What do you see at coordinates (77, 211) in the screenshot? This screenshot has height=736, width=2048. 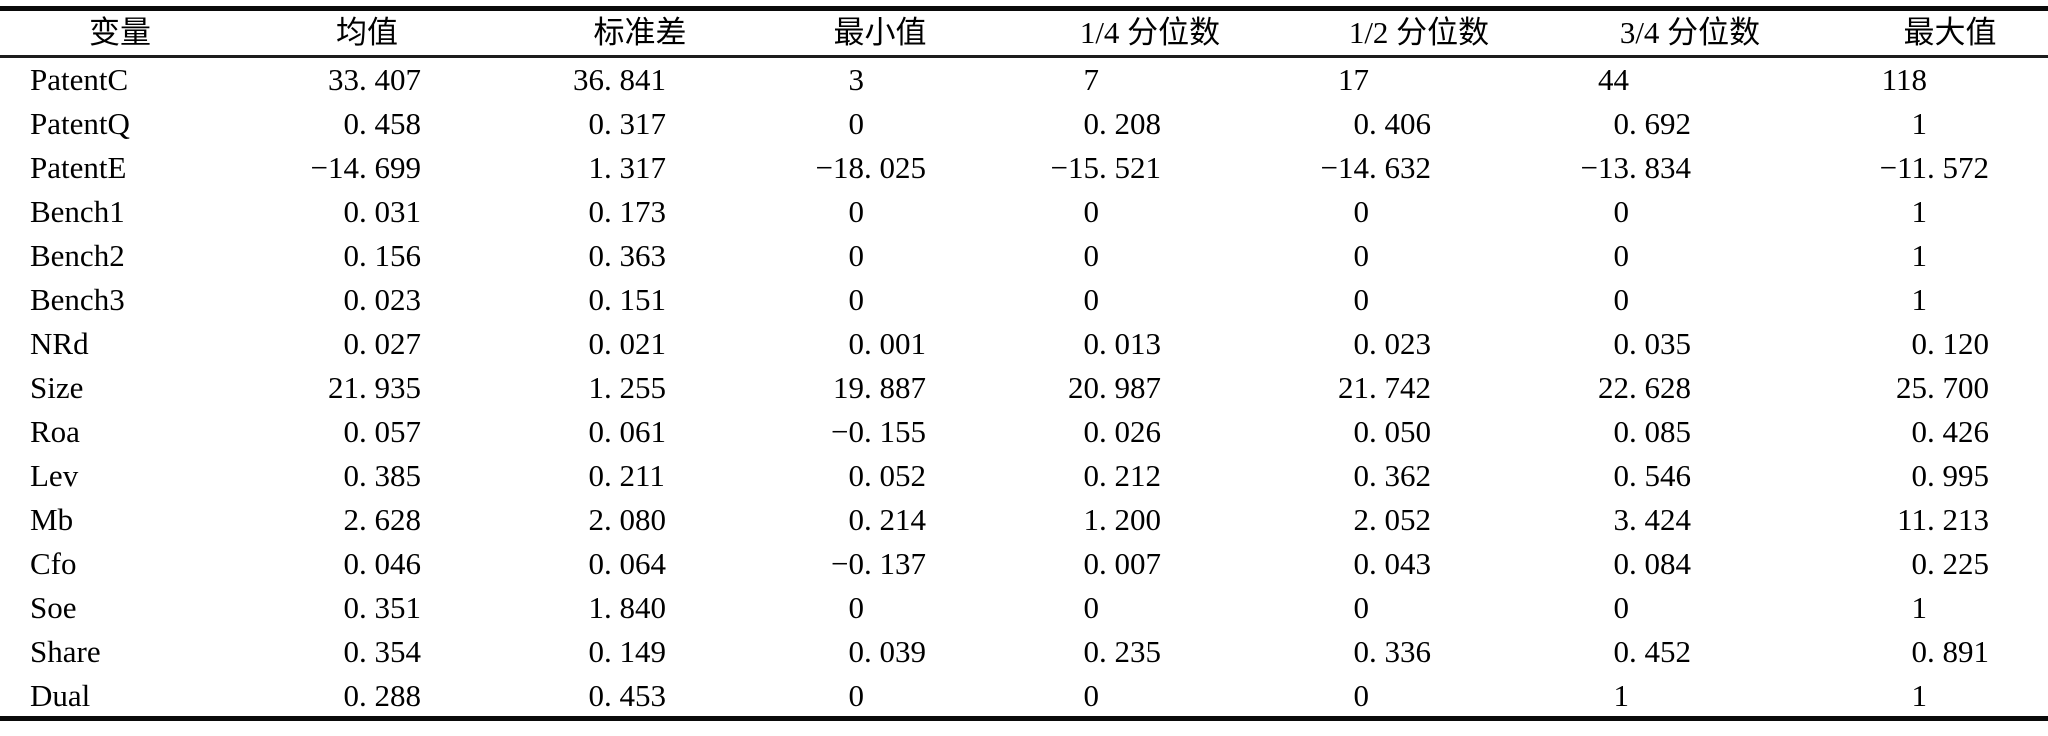 I see `variable-name: Bench1` at bounding box center [77, 211].